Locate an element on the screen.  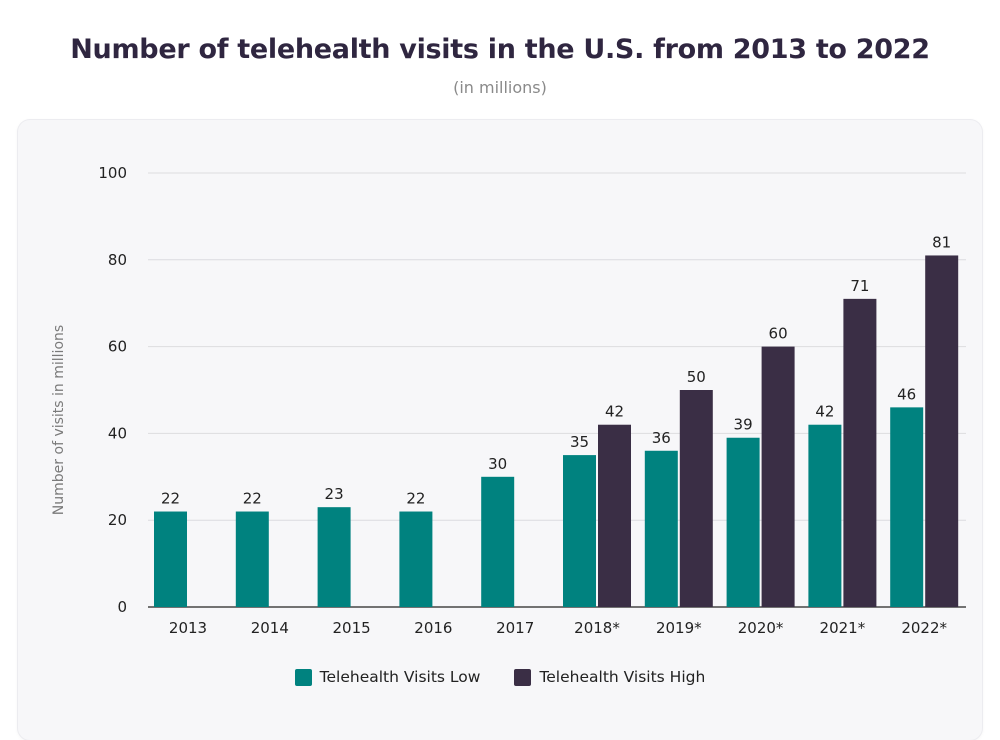
bar-high-2019 is located at coordinates (696, 498).